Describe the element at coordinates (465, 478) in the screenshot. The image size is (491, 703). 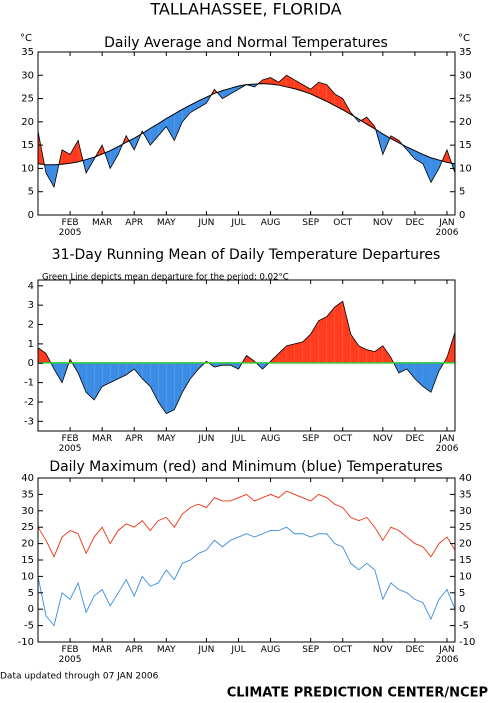
I see `y2-tick-label: 40` at that location.